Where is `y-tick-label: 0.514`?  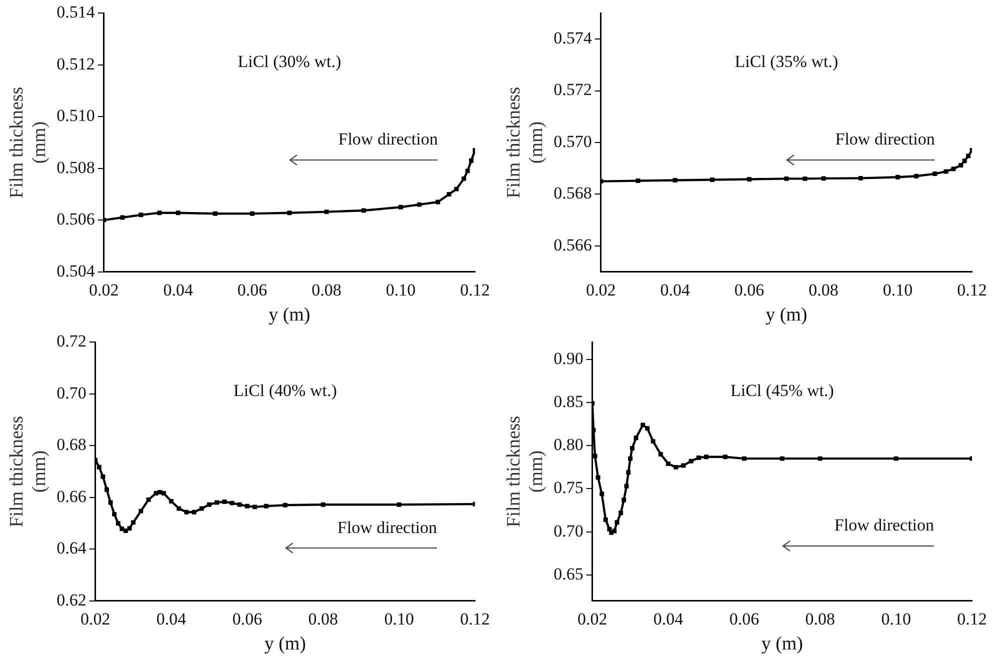
y-tick-label: 0.514 is located at coordinates (76, 12).